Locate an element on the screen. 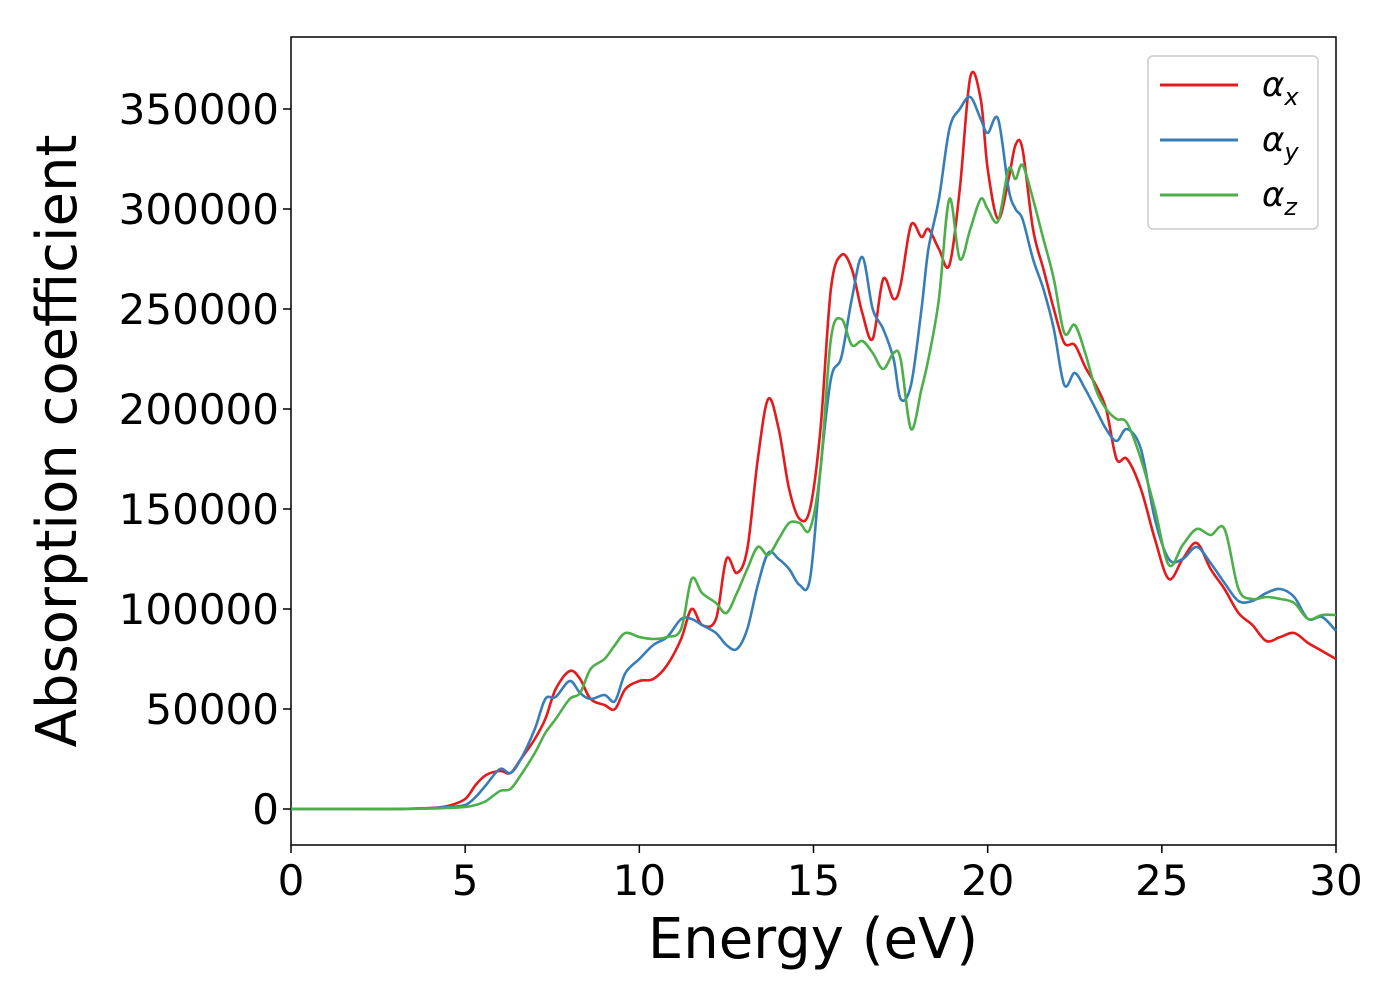  y-tick-label: 350000 is located at coordinates (199, 109).